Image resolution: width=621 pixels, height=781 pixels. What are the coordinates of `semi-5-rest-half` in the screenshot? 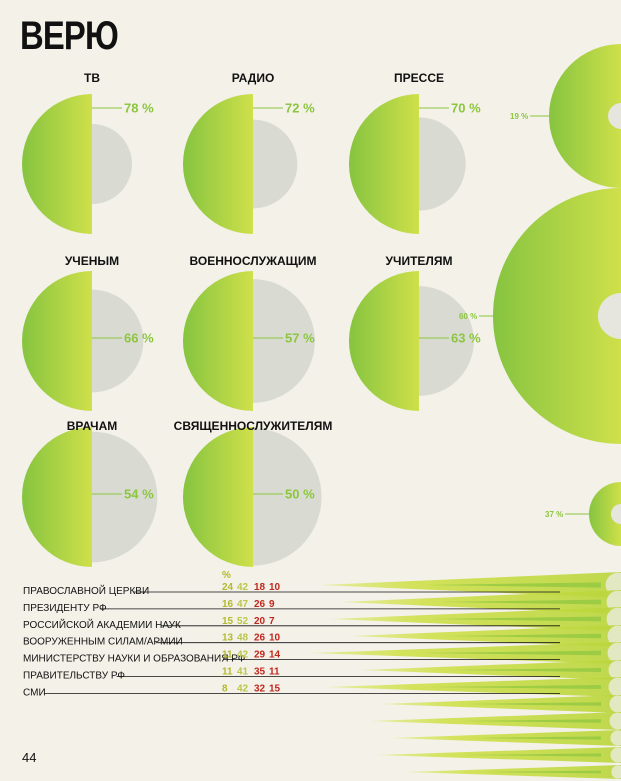 It's located at (446, 341).